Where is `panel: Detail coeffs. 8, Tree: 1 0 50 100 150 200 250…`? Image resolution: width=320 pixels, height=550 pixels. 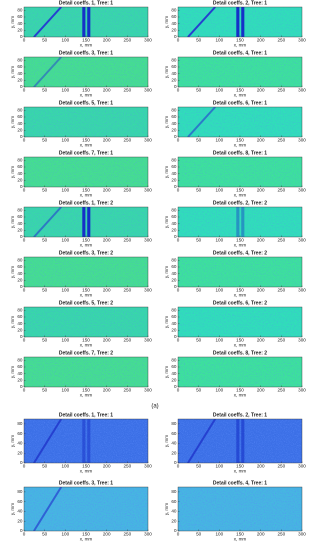
panel: Detail coeffs. 8, Tree: 1 0 50 100 150 200 250… is located at coordinates (235, 173).